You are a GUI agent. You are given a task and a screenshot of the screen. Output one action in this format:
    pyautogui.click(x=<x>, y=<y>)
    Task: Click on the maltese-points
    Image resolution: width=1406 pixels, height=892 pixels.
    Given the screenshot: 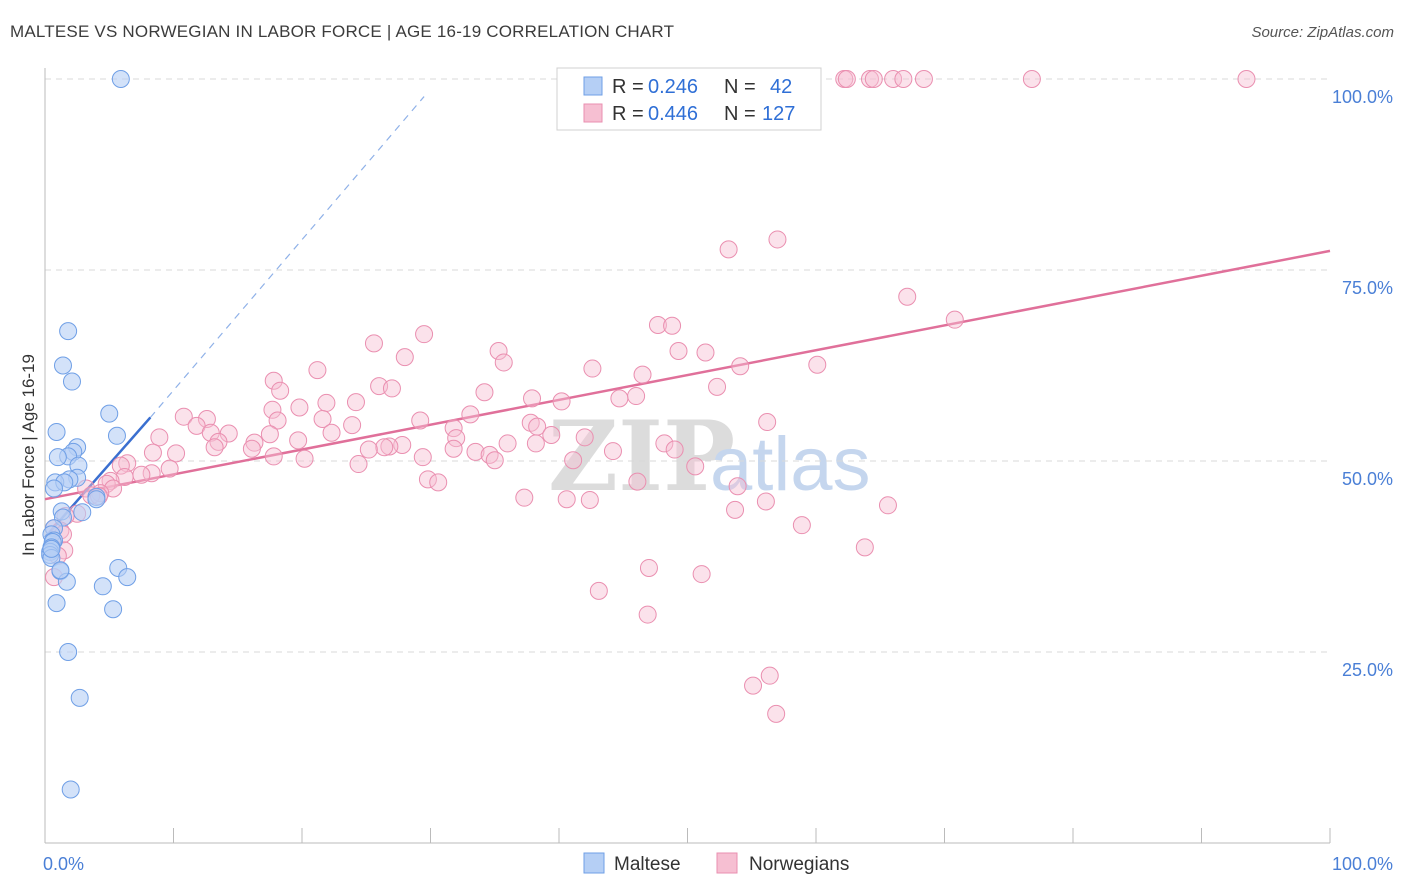 What is the action you would take?
    pyautogui.click(x=89, y=434)
    